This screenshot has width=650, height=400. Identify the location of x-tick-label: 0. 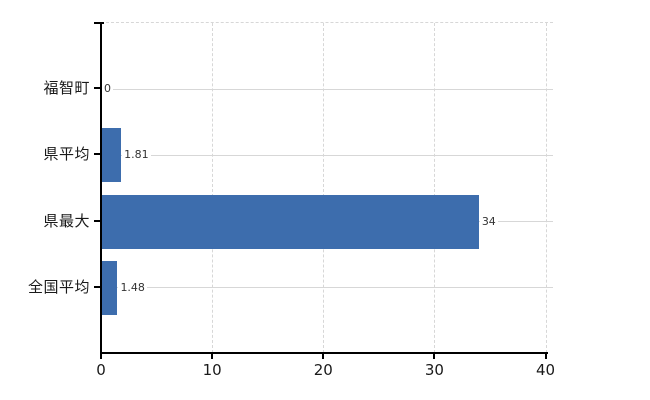
(101, 370).